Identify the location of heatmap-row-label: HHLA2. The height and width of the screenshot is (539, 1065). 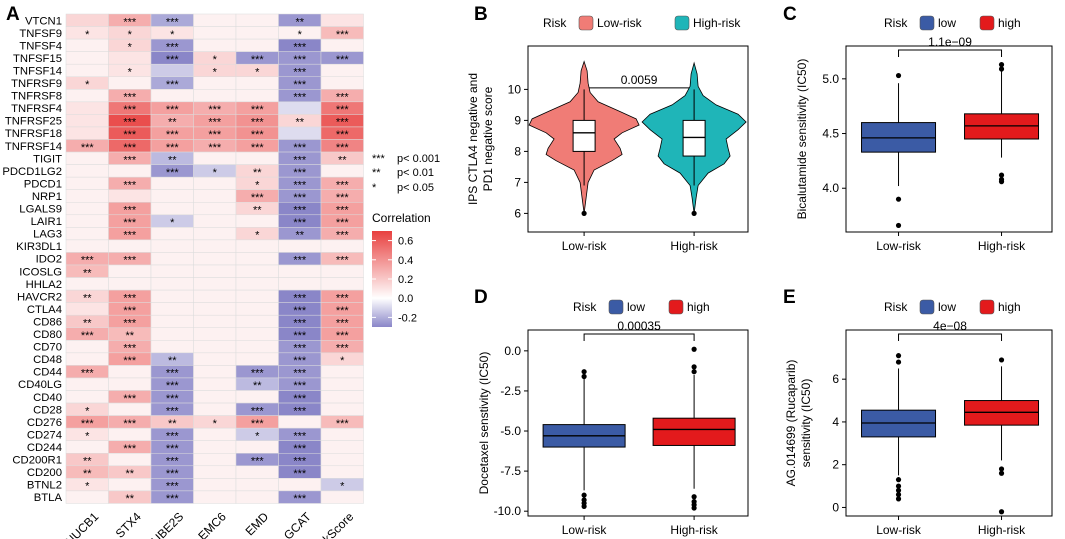
(44, 285).